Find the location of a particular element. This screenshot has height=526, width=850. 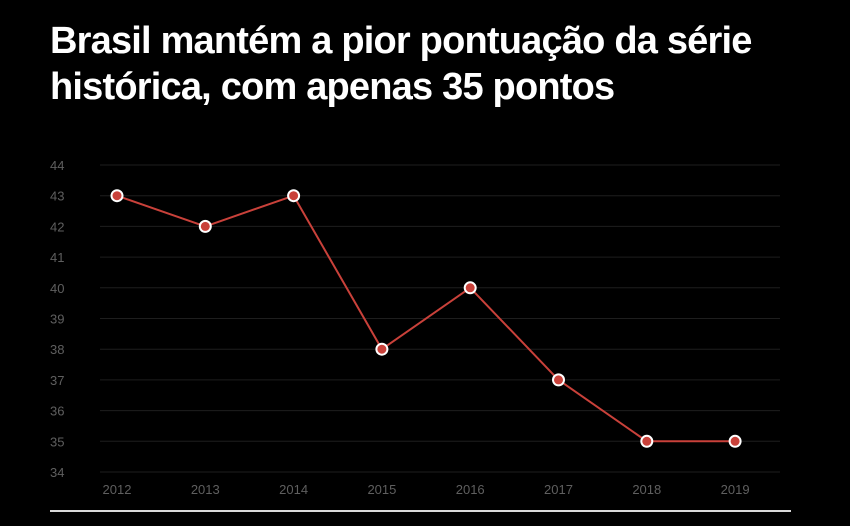

y-axis-ticks: 44 43 42 41 40 39 38 37 36 35 34 is located at coordinates (57, 319).